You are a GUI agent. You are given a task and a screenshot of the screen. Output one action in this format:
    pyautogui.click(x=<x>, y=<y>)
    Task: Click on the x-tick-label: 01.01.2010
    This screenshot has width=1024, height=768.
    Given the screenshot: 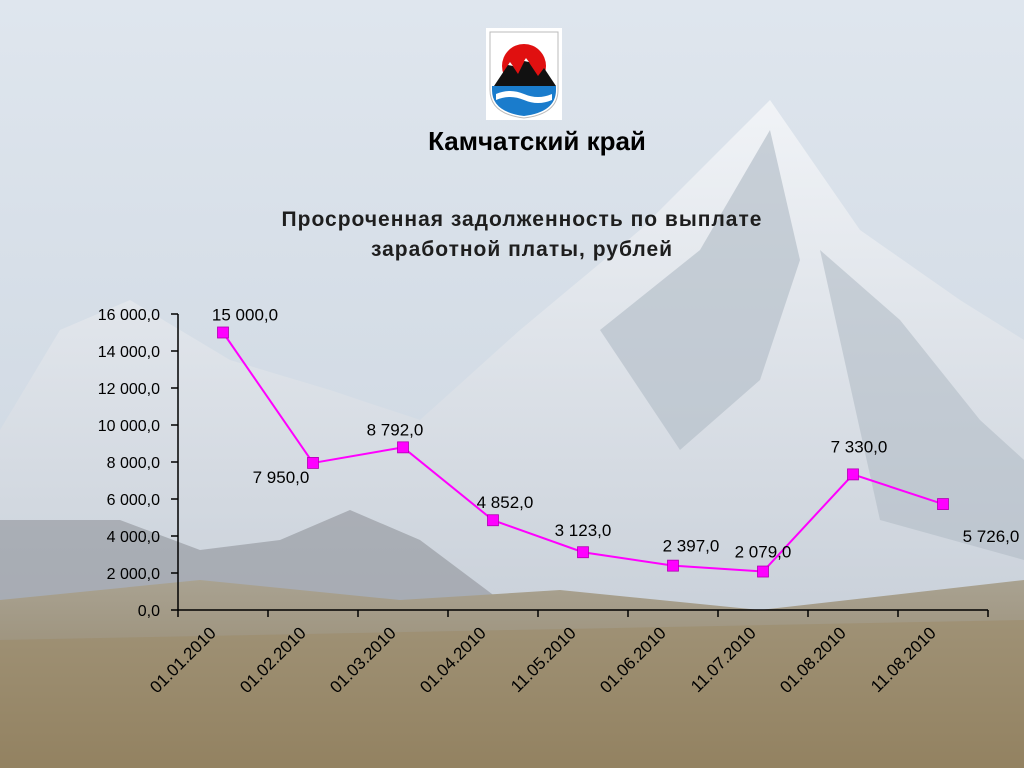 What is the action you would take?
    pyautogui.click(x=183, y=660)
    